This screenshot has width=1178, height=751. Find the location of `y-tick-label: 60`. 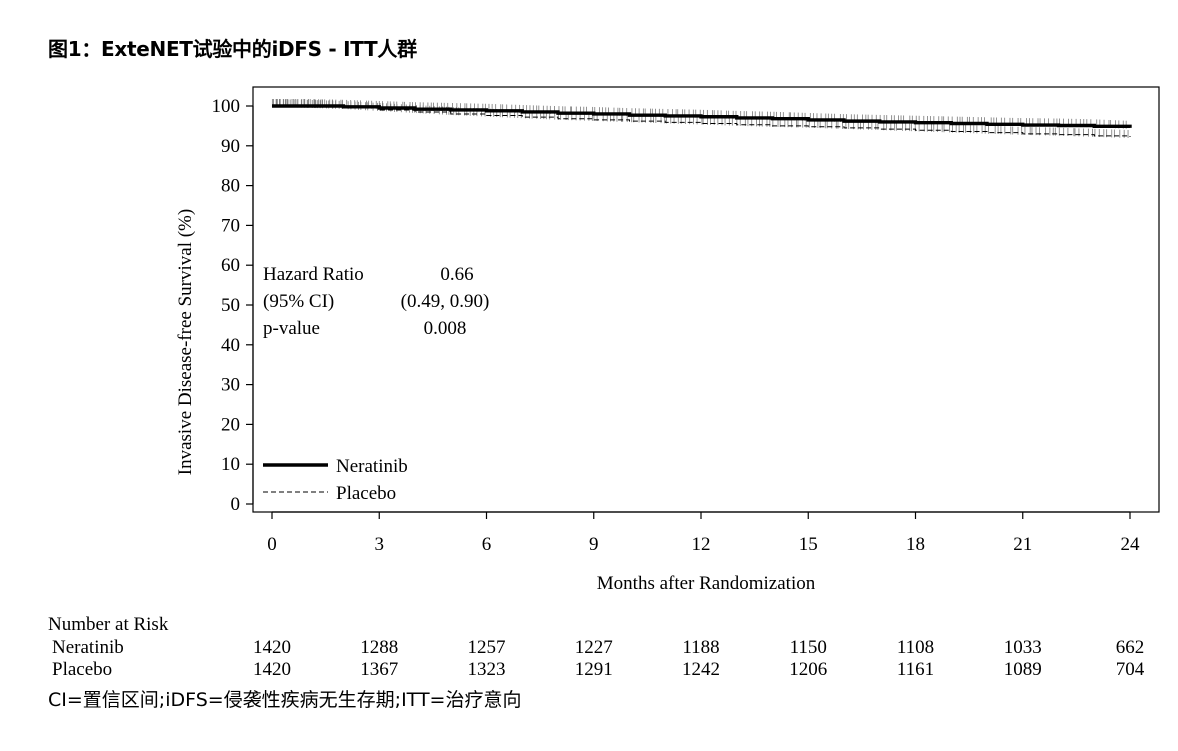

y-tick-label: 60 is located at coordinates (230, 265).